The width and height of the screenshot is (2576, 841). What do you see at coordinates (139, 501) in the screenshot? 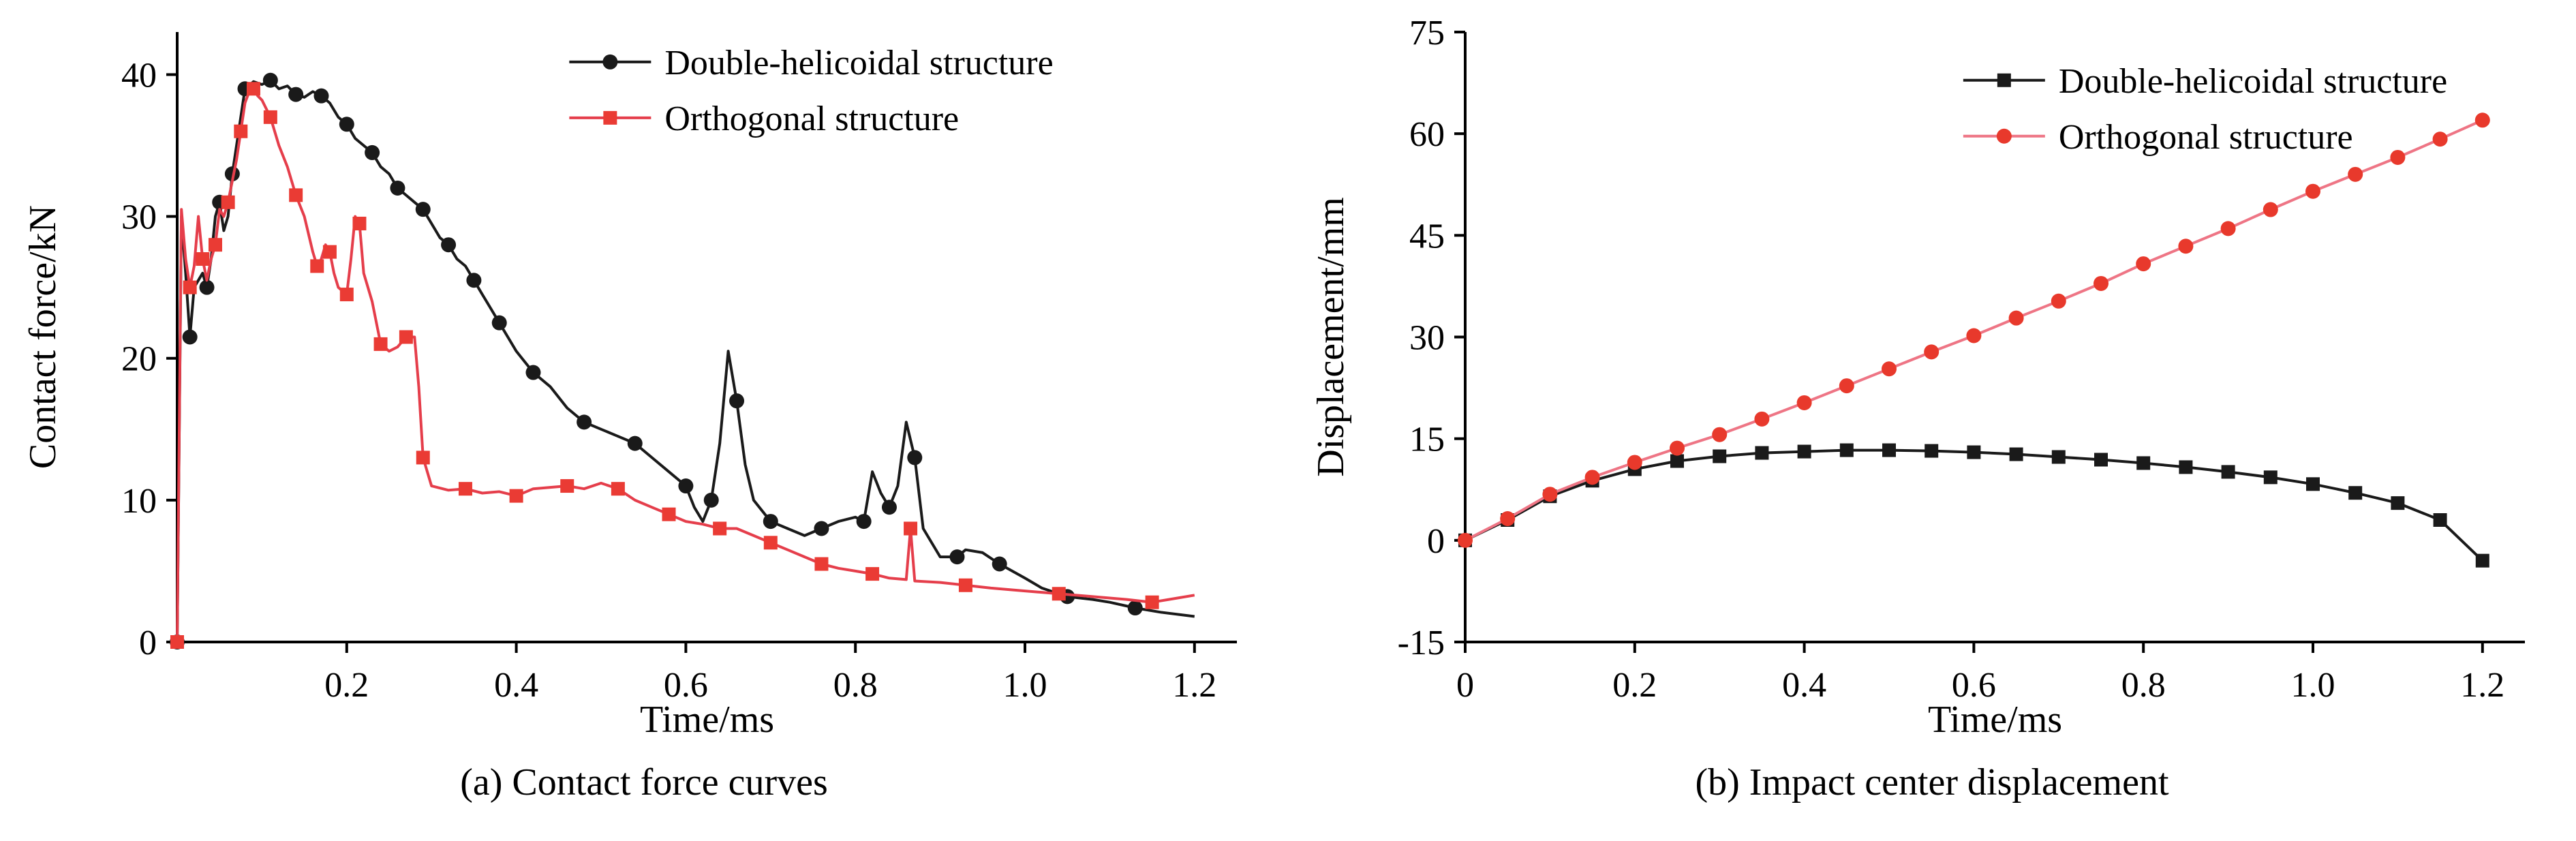
I see `svg-text: 10` at bounding box center [139, 501].